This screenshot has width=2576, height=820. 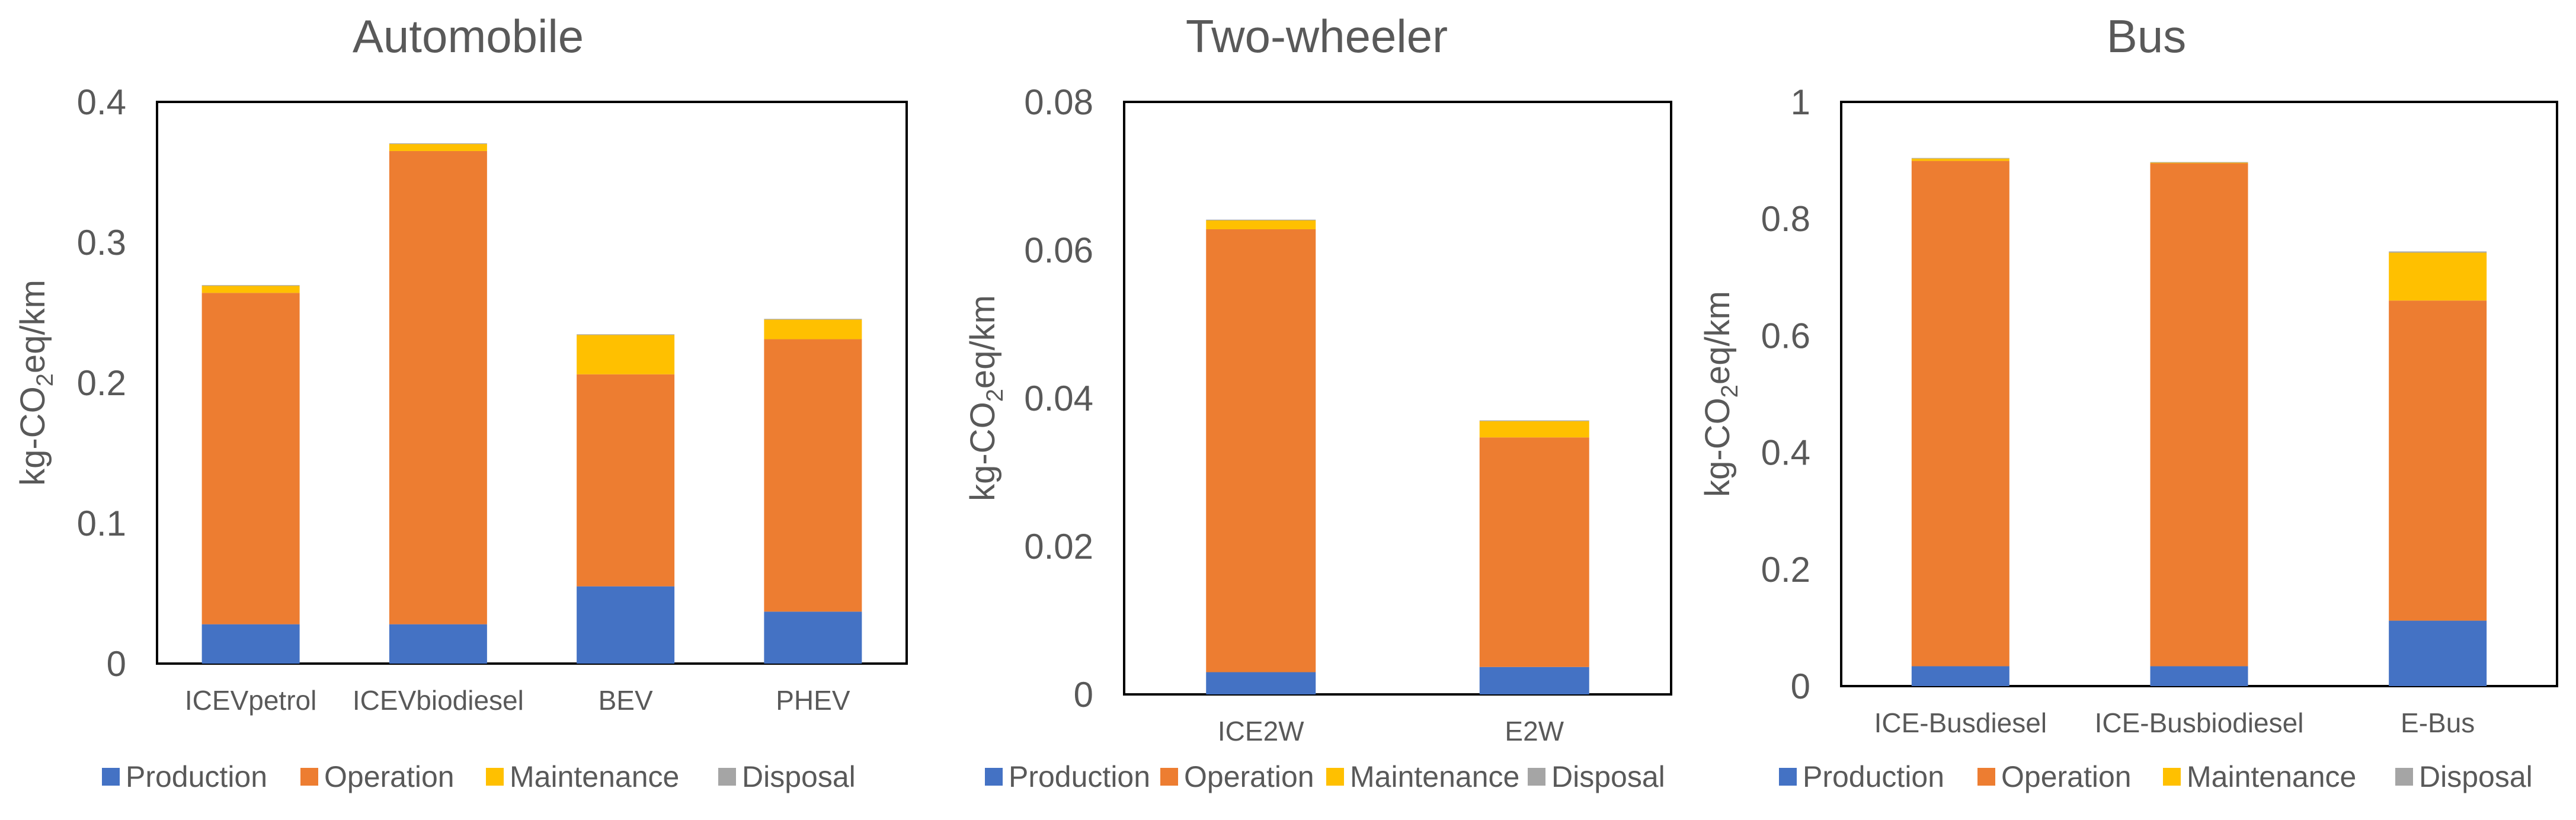 What do you see at coordinates (1058, 546) in the screenshot?
I see `y-tick-label: 0.02` at bounding box center [1058, 546].